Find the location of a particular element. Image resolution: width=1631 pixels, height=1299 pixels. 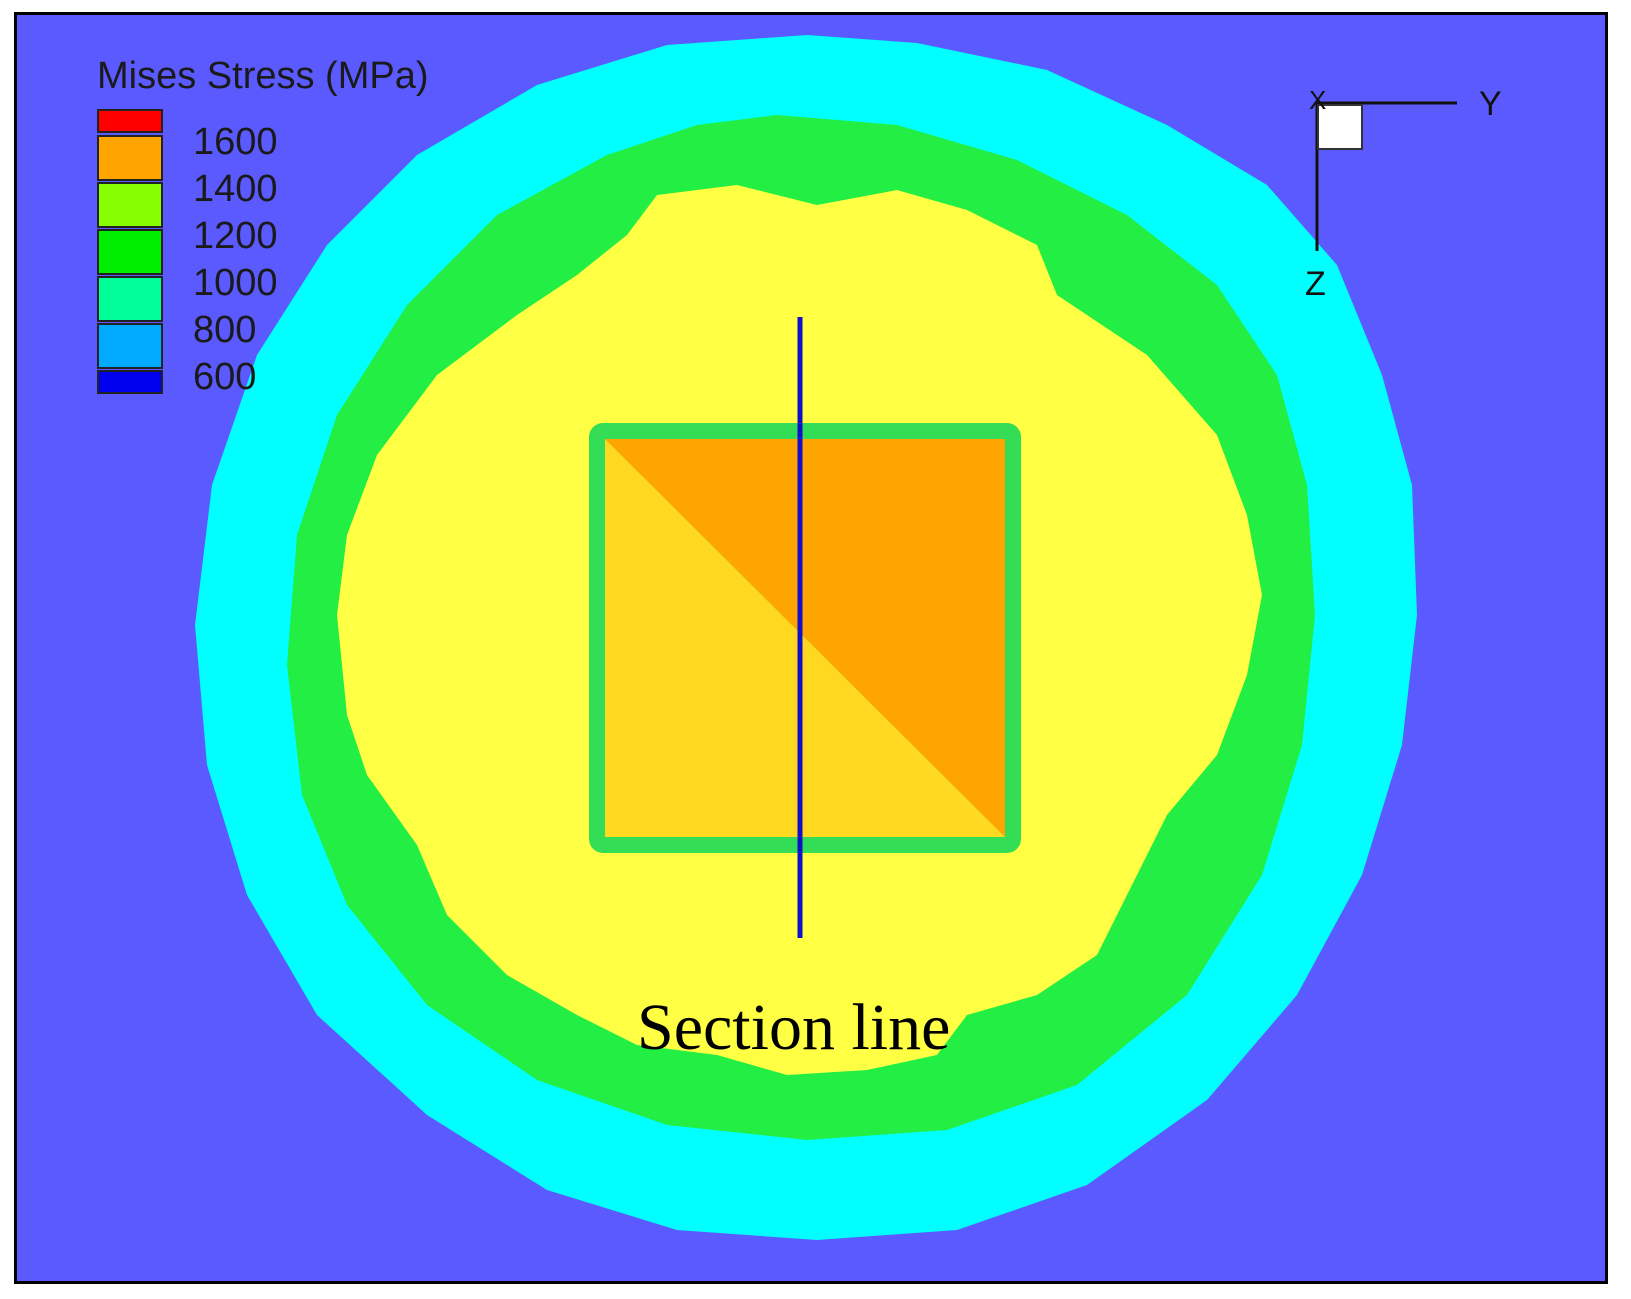

legend-label-1200: 1200 is located at coordinates (235, 236).